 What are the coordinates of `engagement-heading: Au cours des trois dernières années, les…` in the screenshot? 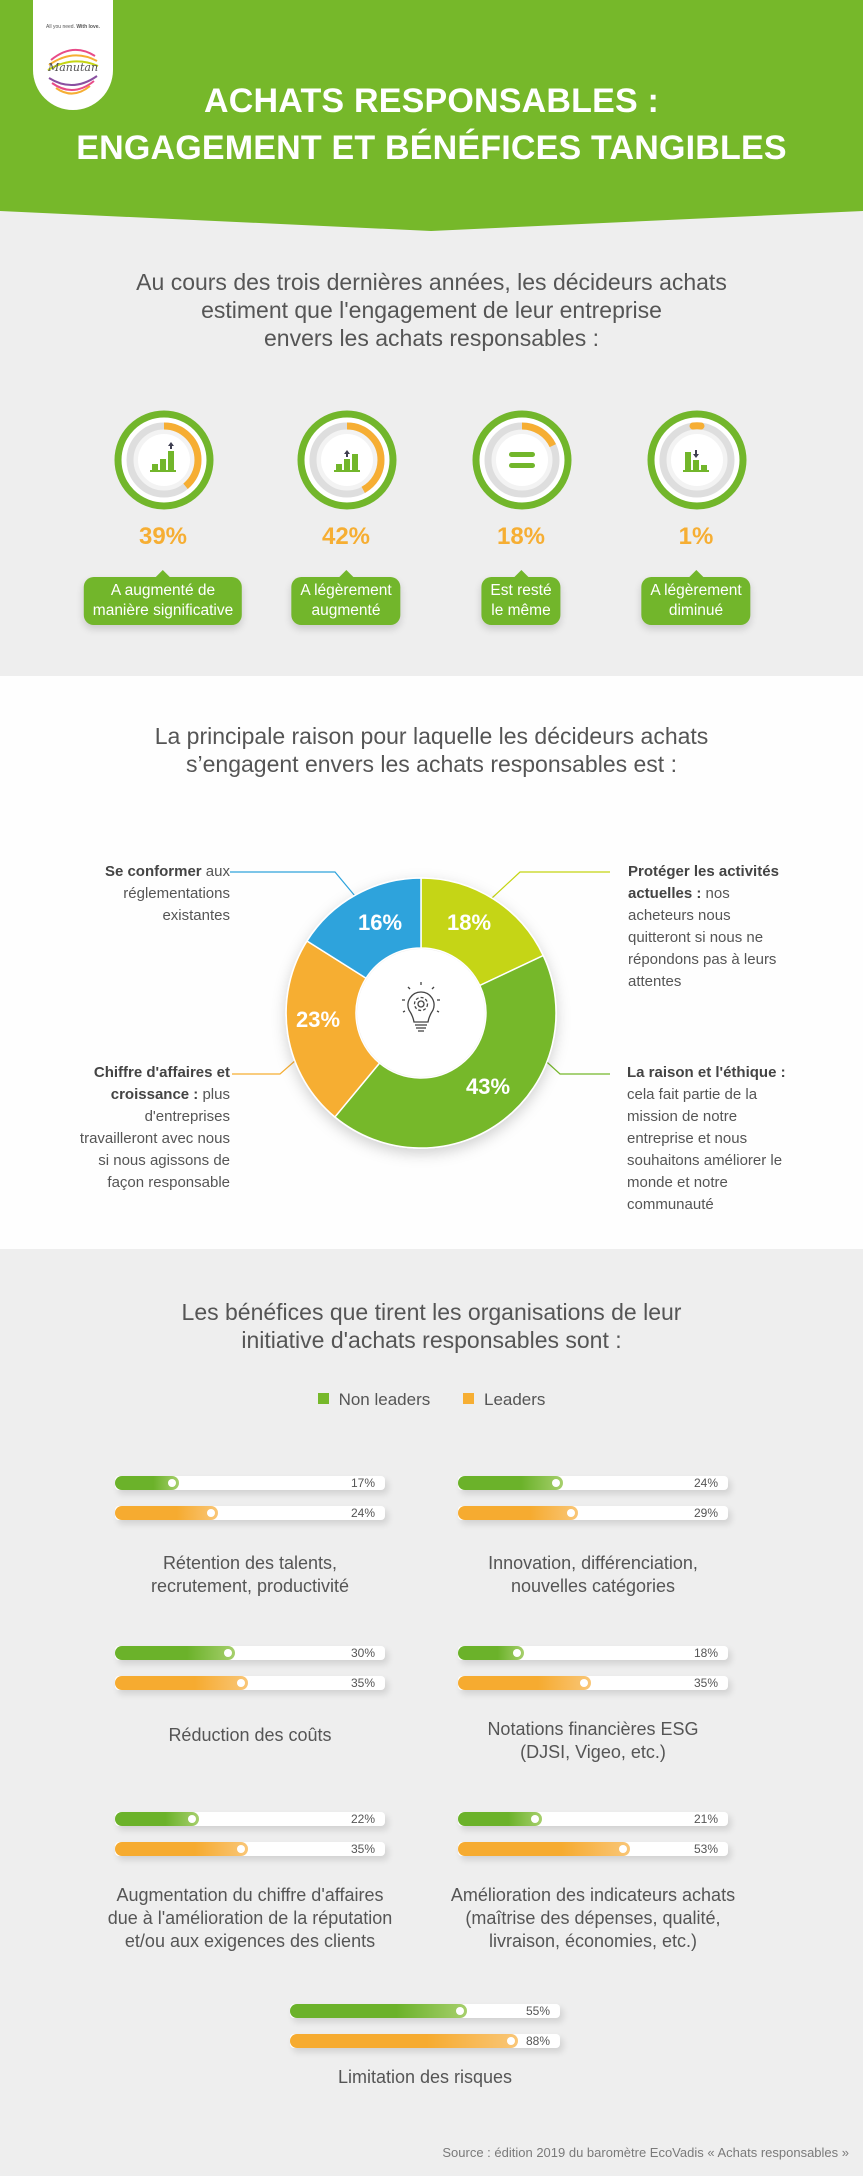 It's located at (431, 310).